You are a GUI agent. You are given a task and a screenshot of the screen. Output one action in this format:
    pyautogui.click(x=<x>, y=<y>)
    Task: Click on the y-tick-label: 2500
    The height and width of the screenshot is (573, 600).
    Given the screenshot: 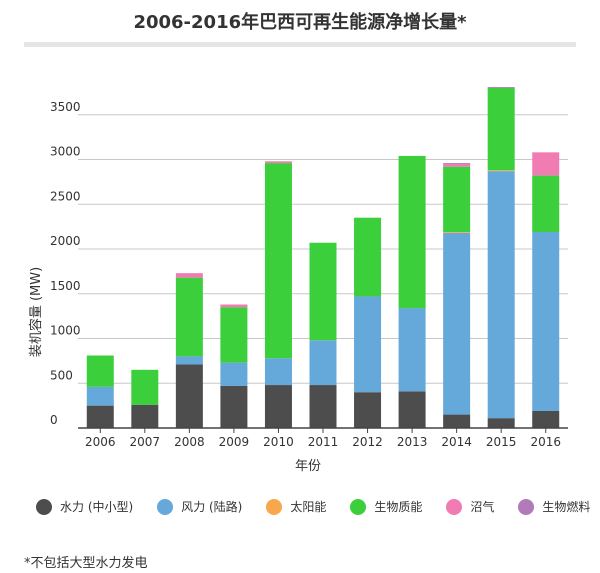 What is the action you would take?
    pyautogui.click(x=65, y=196)
    